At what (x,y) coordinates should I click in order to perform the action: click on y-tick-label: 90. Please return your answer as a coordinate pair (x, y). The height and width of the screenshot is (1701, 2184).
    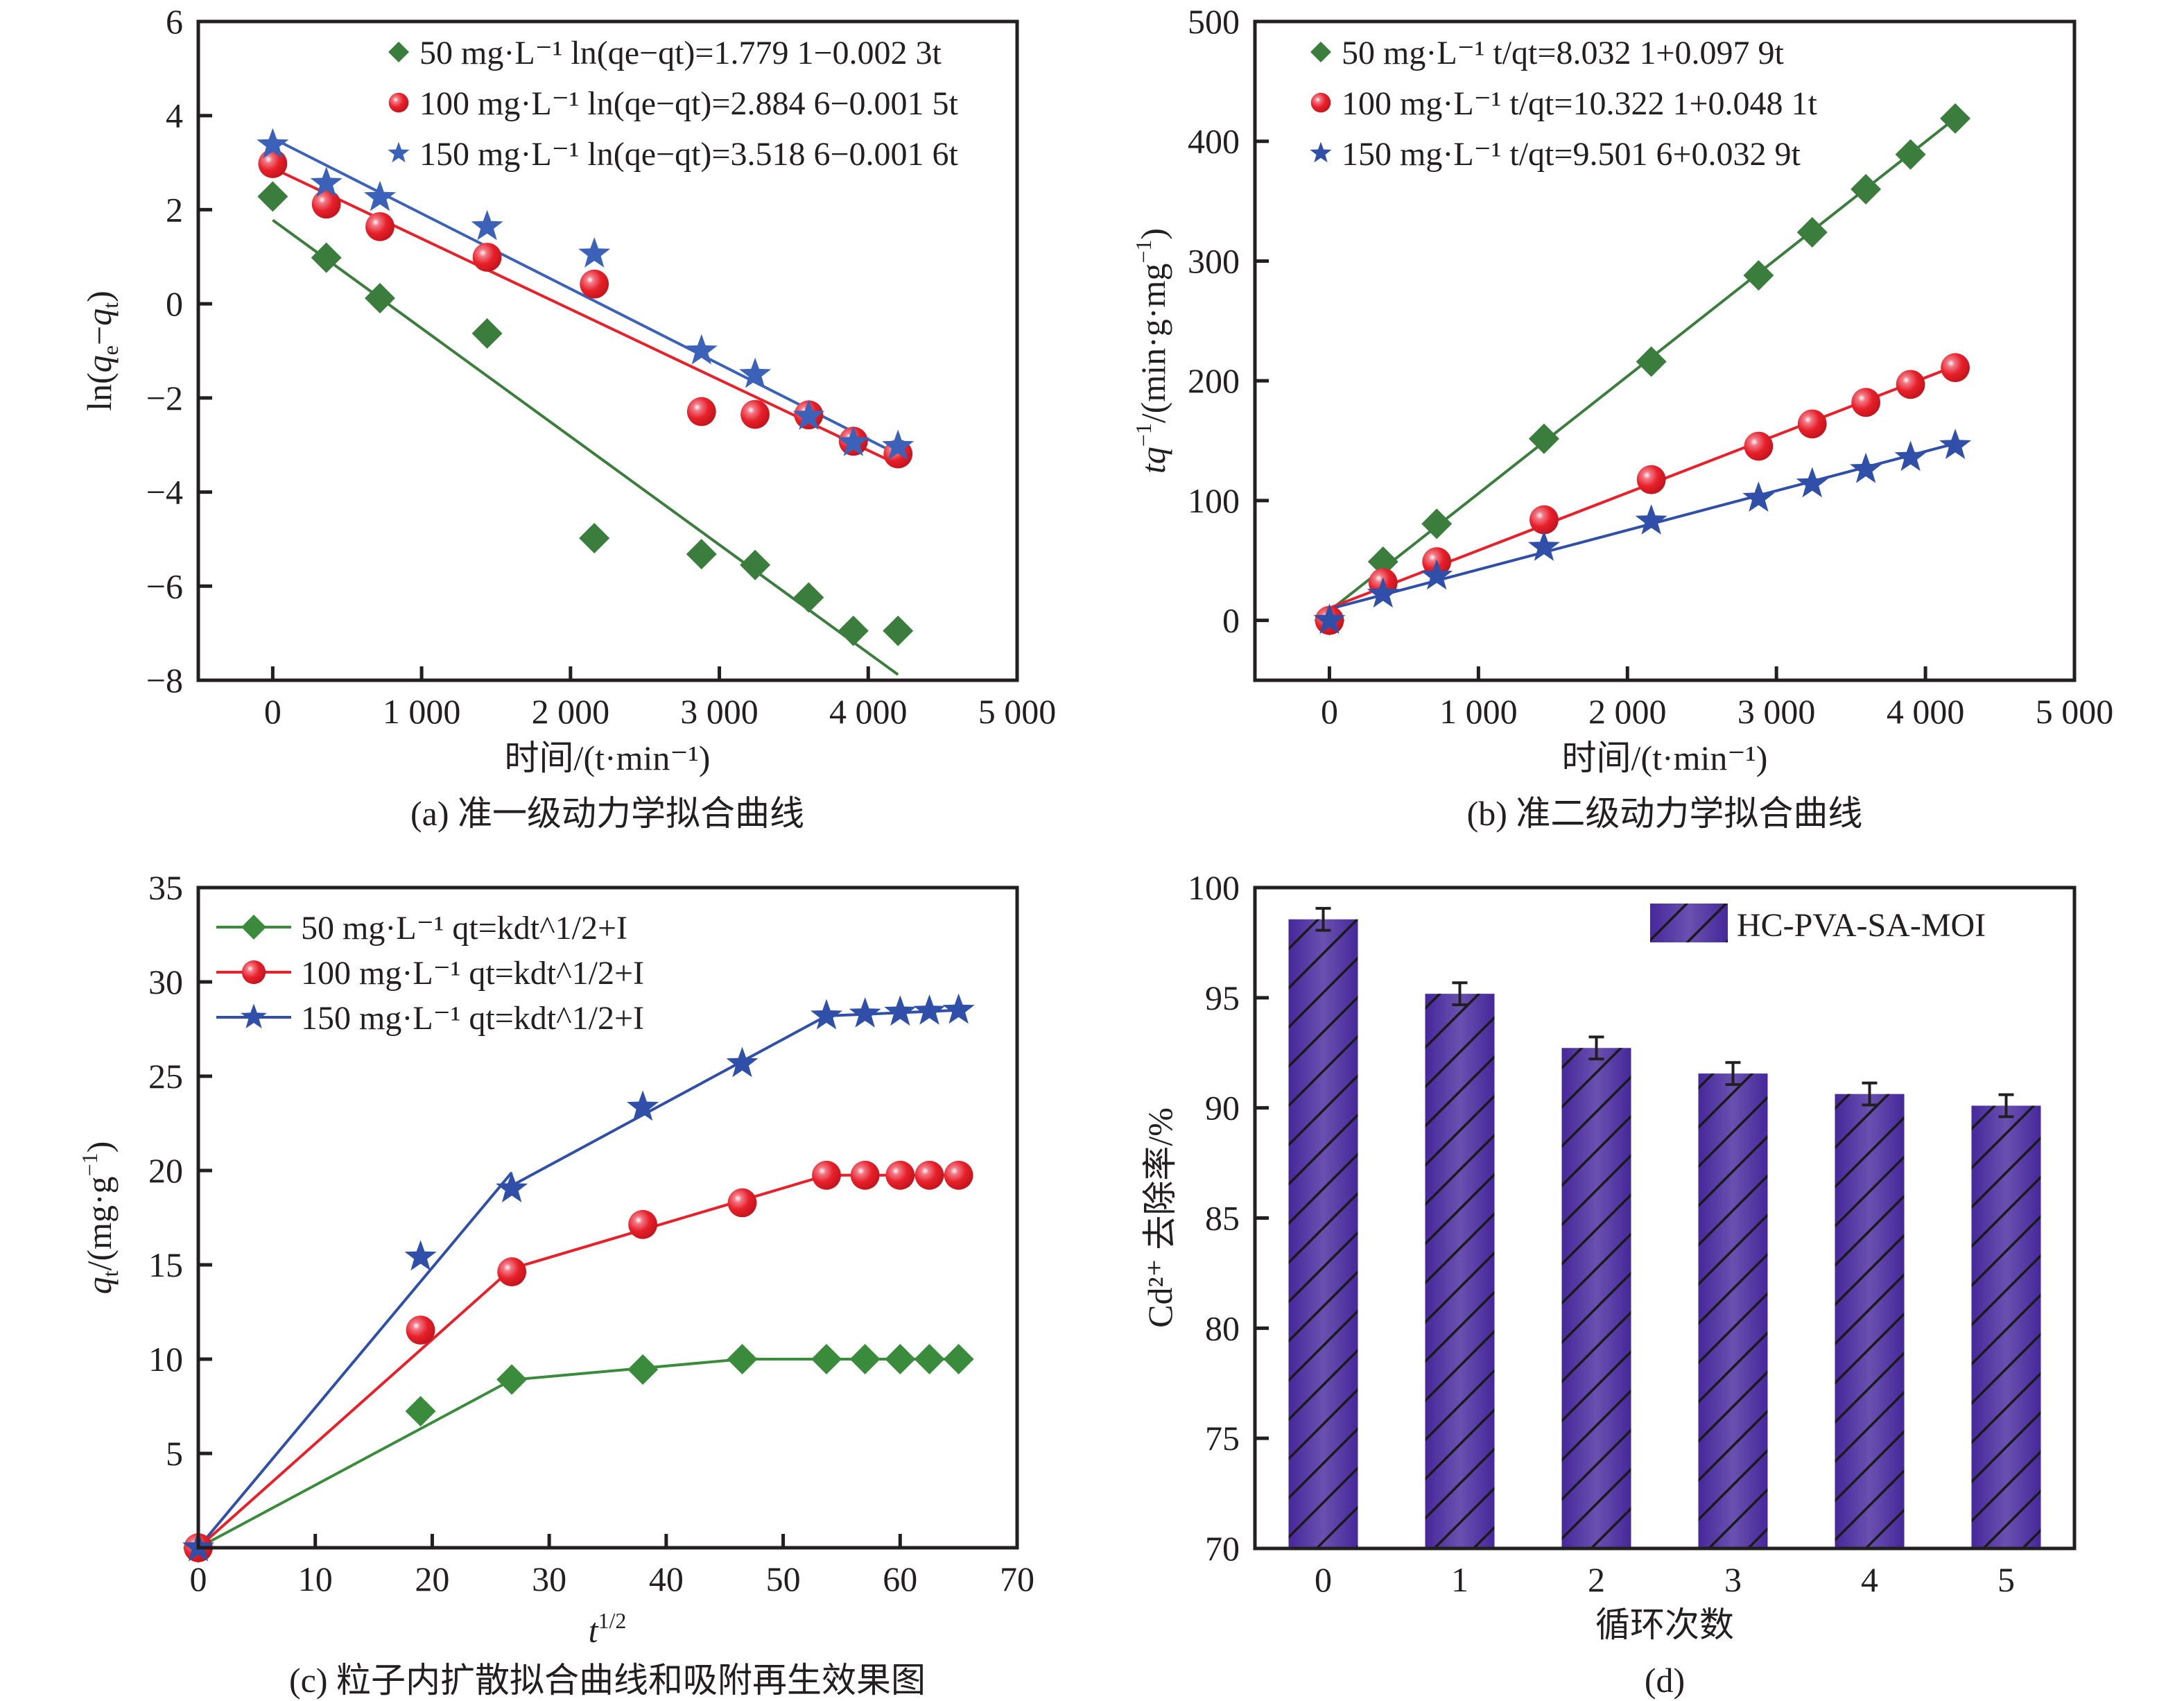
    Looking at the image, I should click on (1222, 1109).